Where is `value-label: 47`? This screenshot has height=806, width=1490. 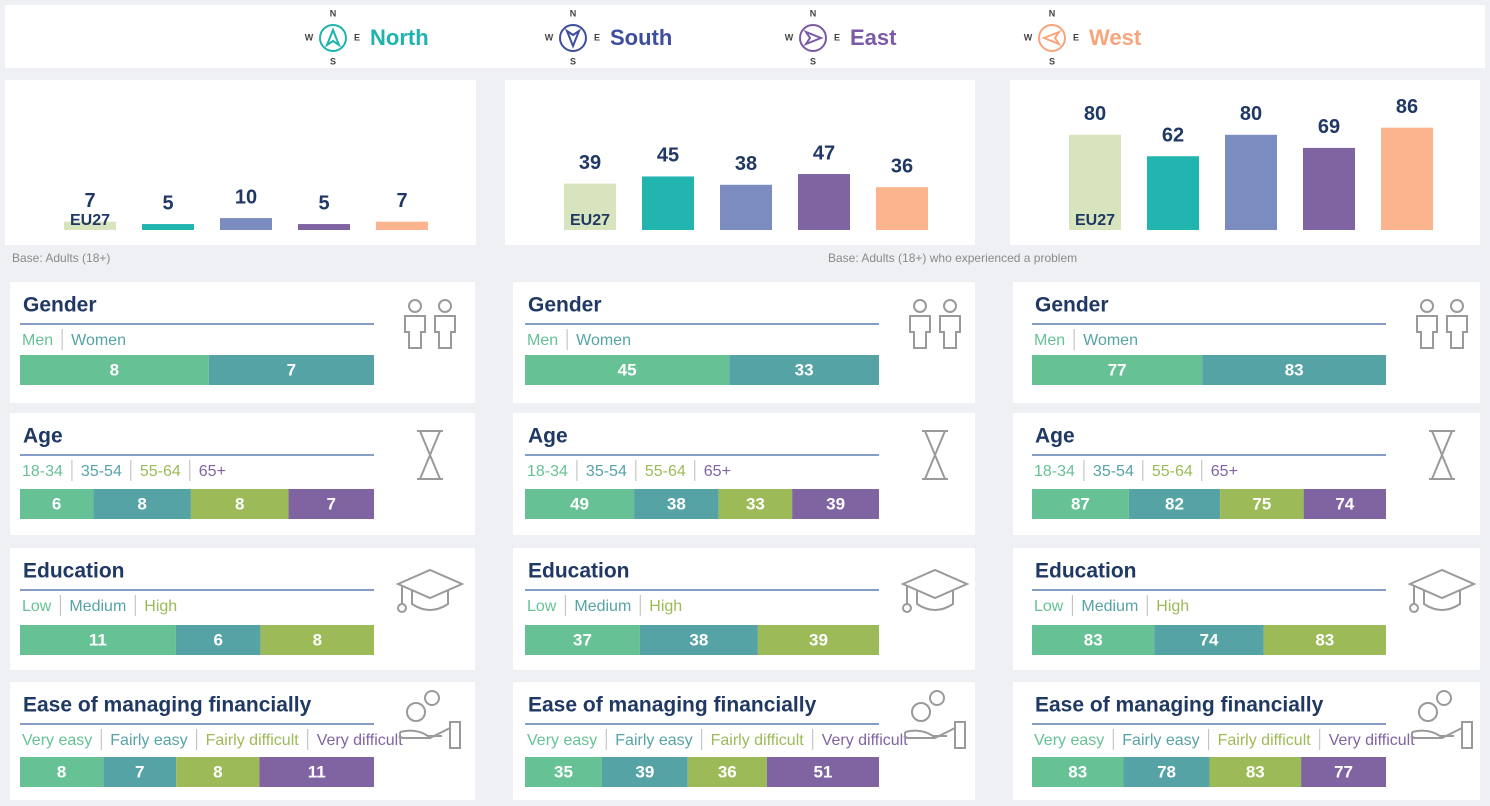
value-label: 47 is located at coordinates (824, 153).